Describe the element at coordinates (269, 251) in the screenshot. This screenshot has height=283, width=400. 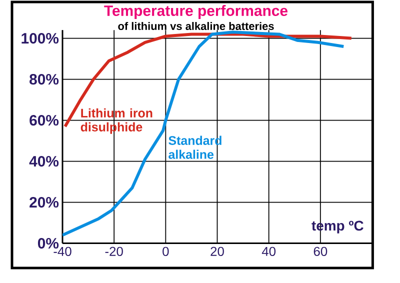
I see `x-tick-label: 40` at that location.